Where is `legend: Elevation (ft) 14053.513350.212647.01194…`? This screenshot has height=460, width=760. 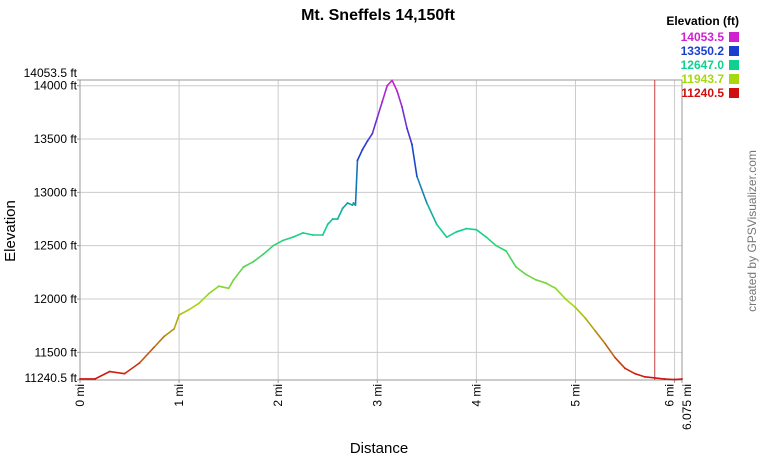
legend: Elevation (ft) 14053.513350.212647.01194… is located at coordinates (702, 57).